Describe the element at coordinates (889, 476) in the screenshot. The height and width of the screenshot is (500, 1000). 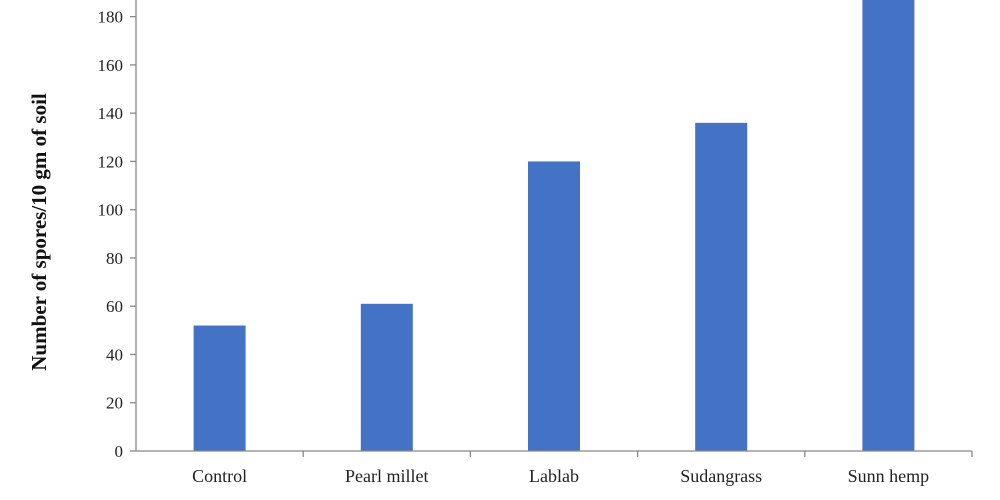
I see `x-tick-label: Sunn hemp` at that location.